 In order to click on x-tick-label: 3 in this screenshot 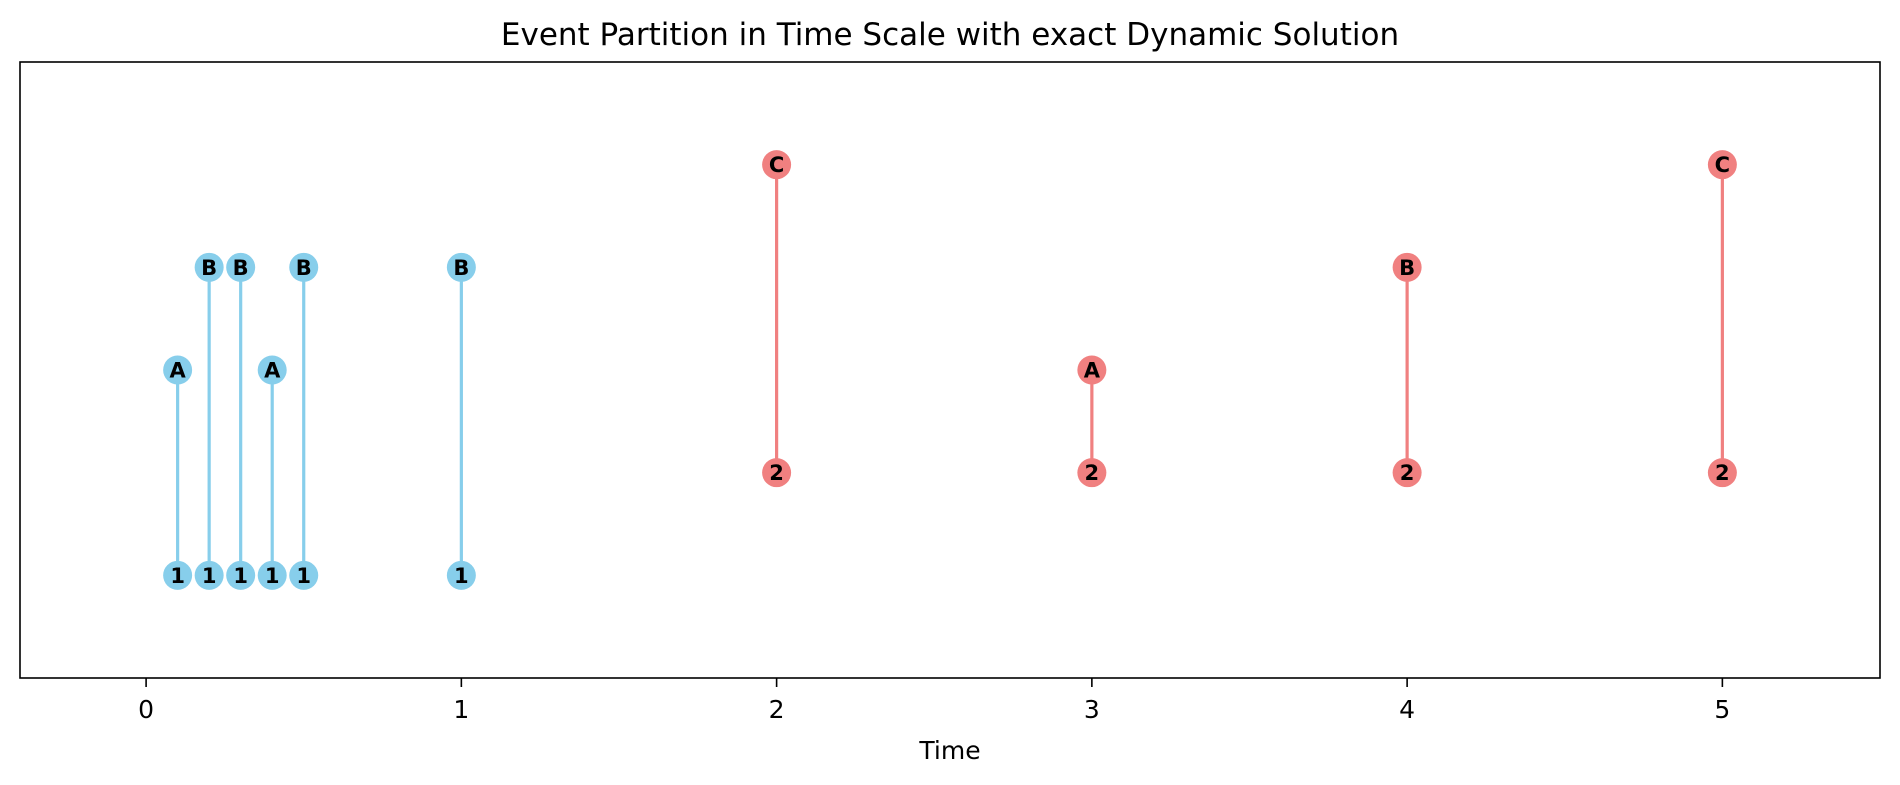, I will do `click(1092, 709)`.